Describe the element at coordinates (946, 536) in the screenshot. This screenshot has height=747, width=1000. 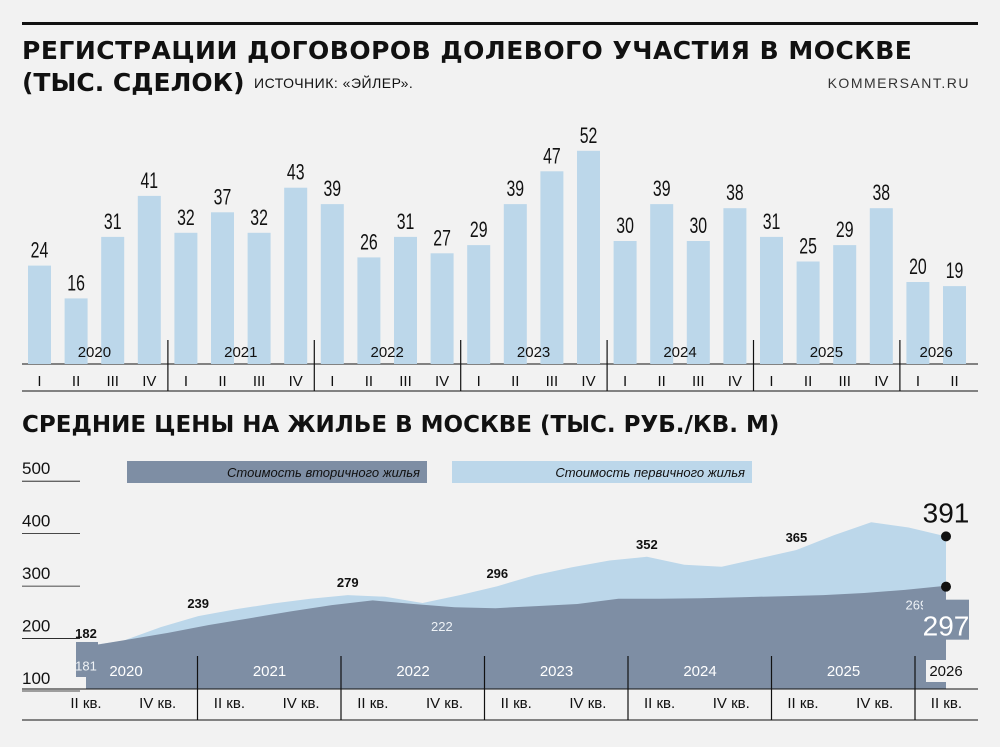
I see `primary-end-dot` at that location.